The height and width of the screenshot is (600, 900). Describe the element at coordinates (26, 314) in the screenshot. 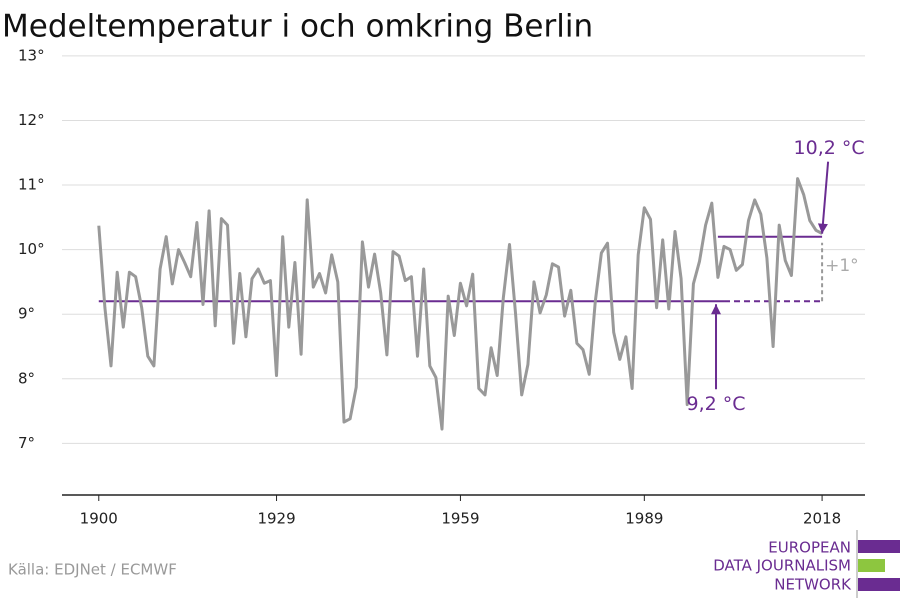

I see `y-tick-label: 9°` at that location.